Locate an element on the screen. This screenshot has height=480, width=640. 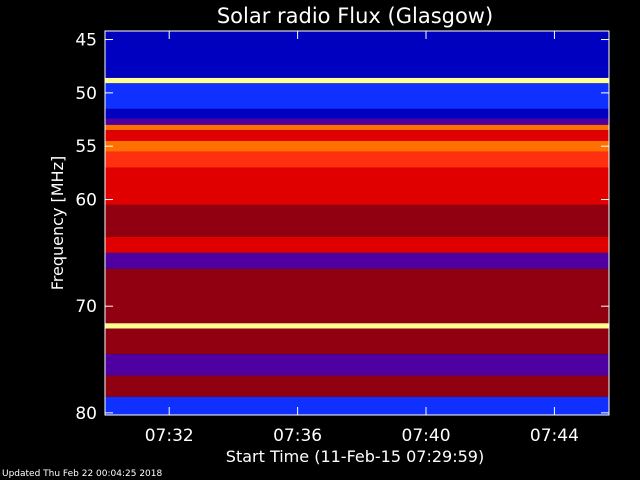
y-tick-label: 45 is located at coordinates (86, 41).